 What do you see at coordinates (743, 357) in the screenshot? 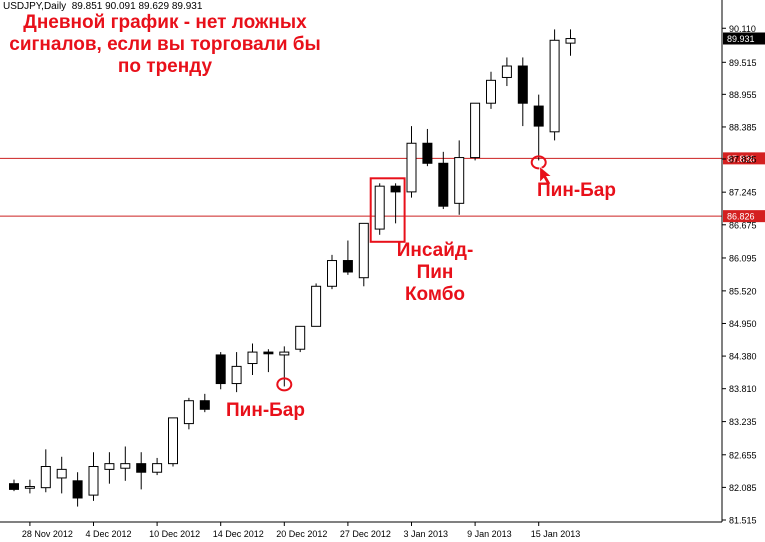
I see `y-tick-label: 84.380` at bounding box center [743, 357].